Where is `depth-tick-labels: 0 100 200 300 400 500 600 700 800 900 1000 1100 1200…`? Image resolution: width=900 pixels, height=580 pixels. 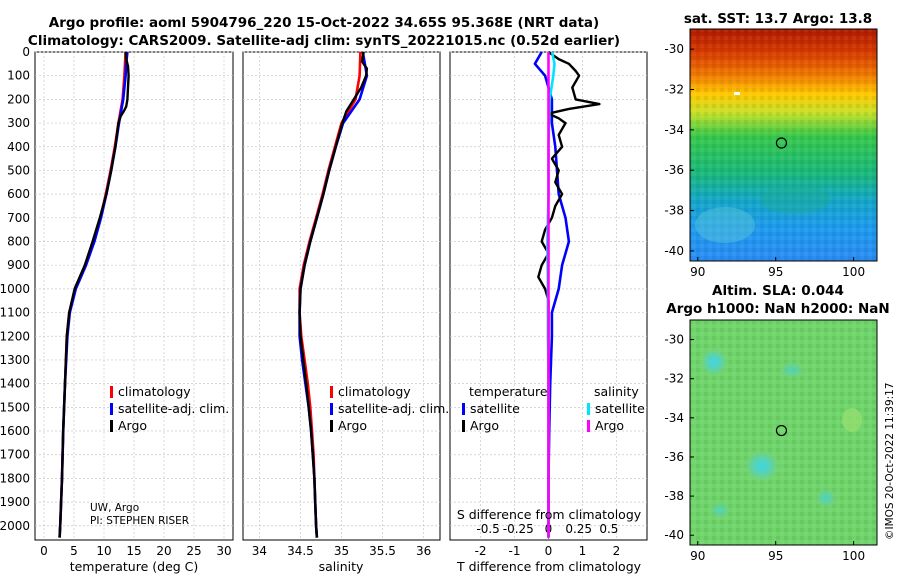
depth-tick-labels: 0 100 200 300 400 500 600 700 800 900 1000 1100 1200… is located at coordinates (15, 289).